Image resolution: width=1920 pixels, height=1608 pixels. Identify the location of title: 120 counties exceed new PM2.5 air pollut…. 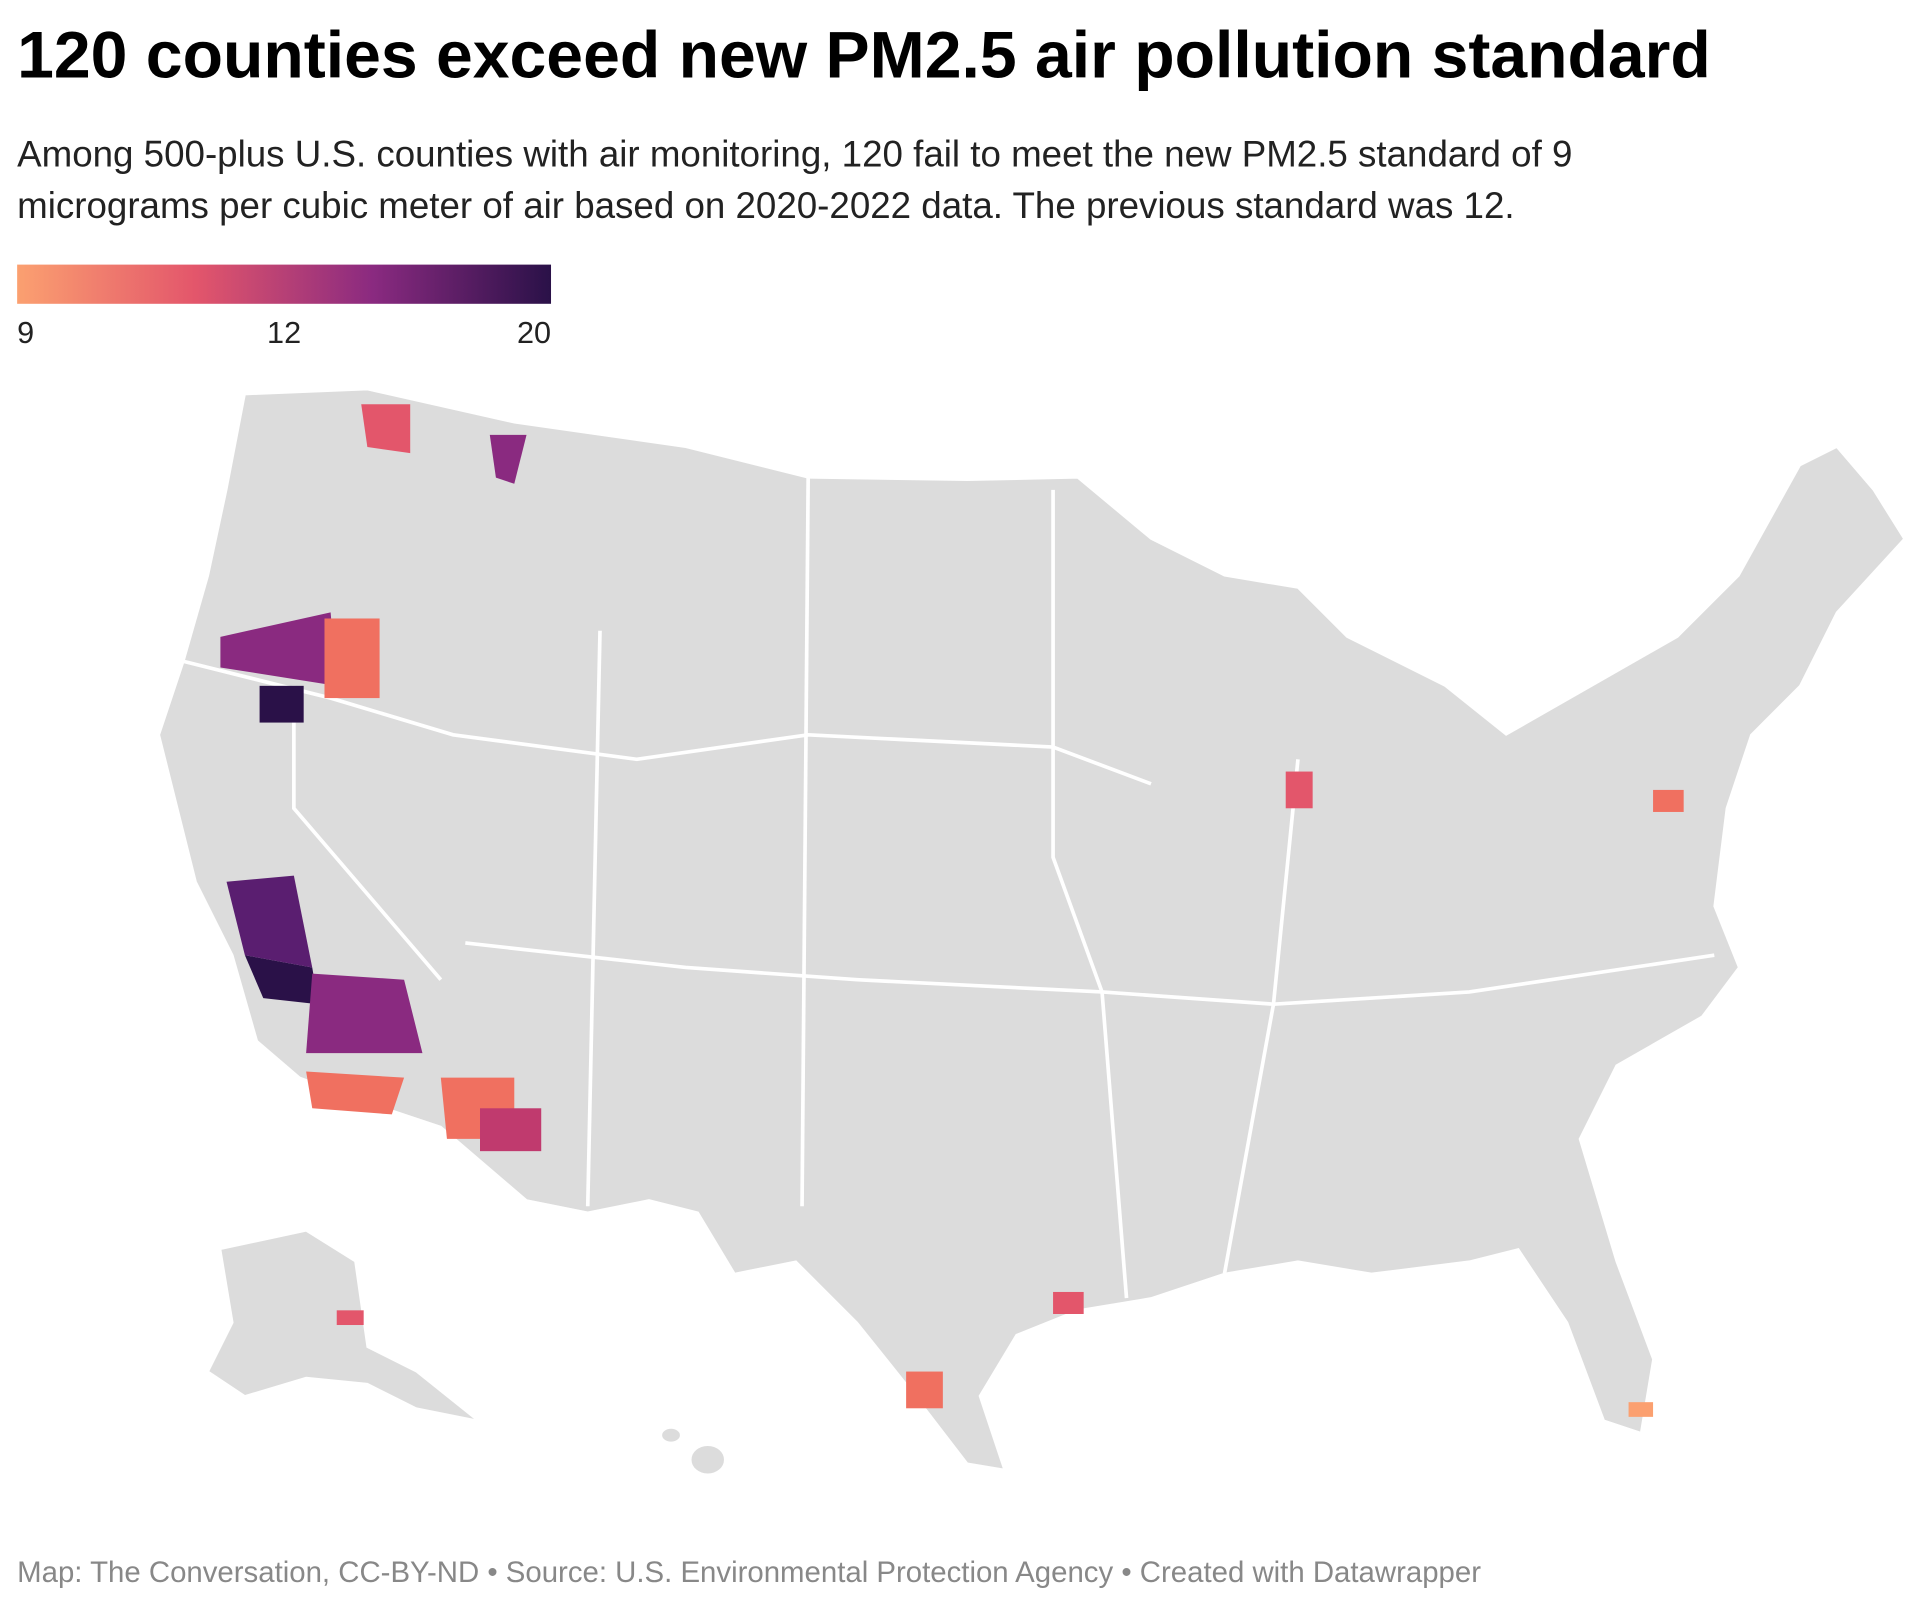
(864, 55).